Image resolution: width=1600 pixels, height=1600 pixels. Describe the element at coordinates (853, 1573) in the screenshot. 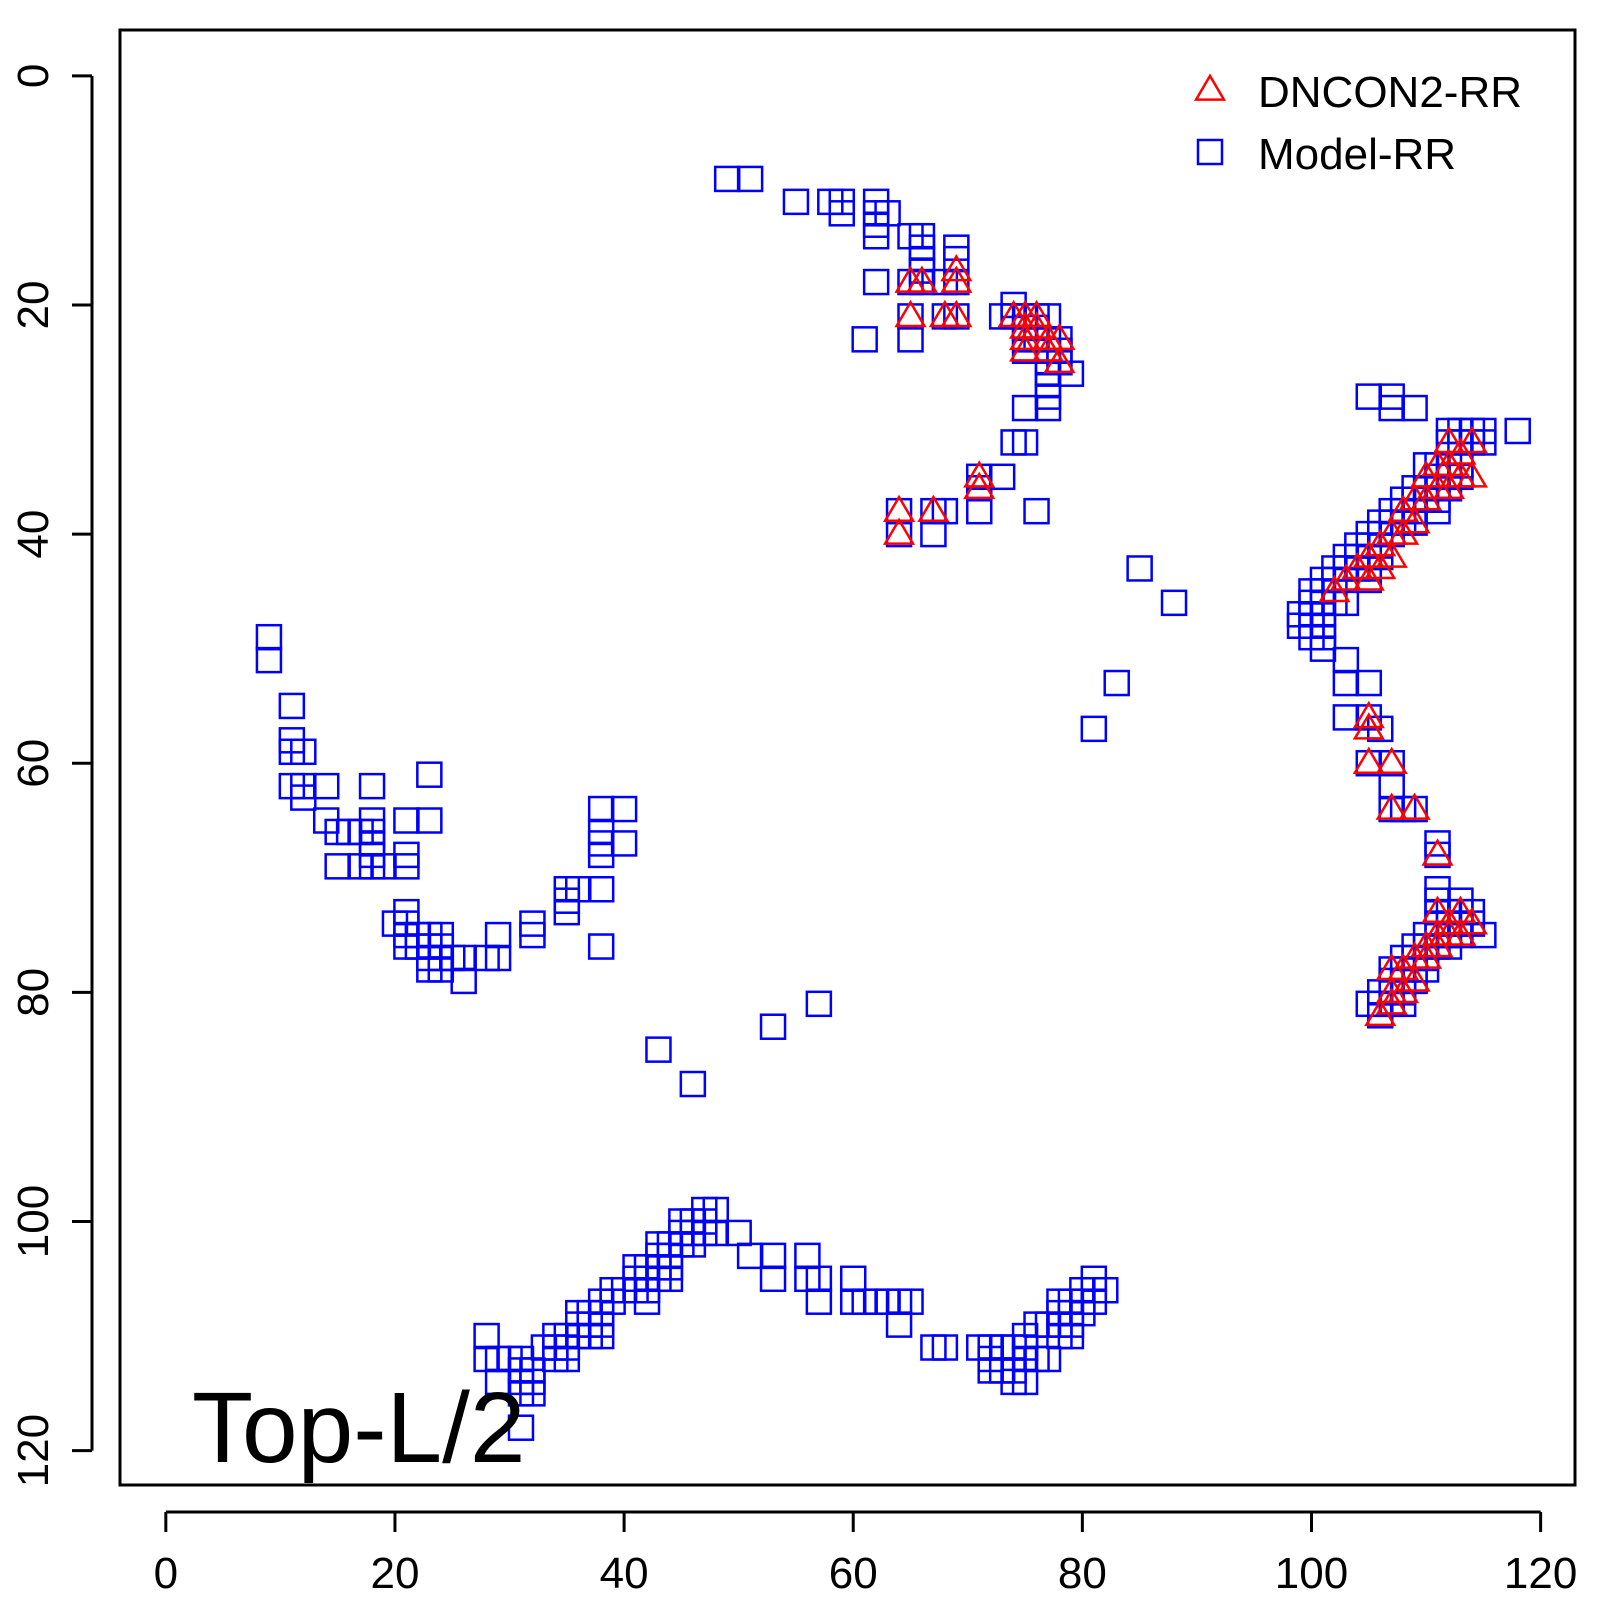

I see `x-tick-label: 60` at that location.